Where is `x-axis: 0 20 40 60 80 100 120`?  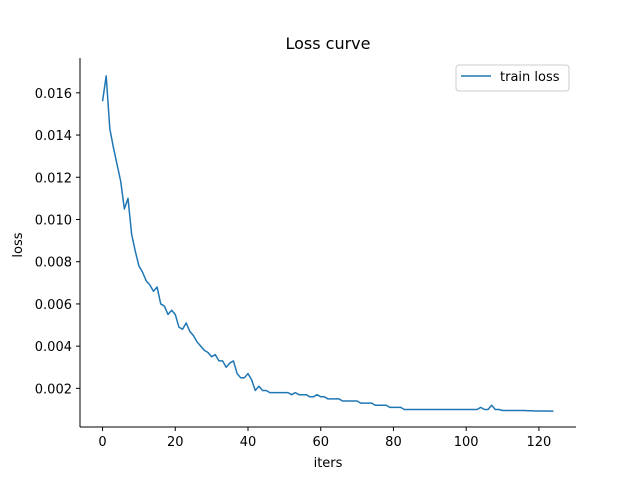 x-axis: 0 20 40 60 80 100 120 is located at coordinates (324, 438).